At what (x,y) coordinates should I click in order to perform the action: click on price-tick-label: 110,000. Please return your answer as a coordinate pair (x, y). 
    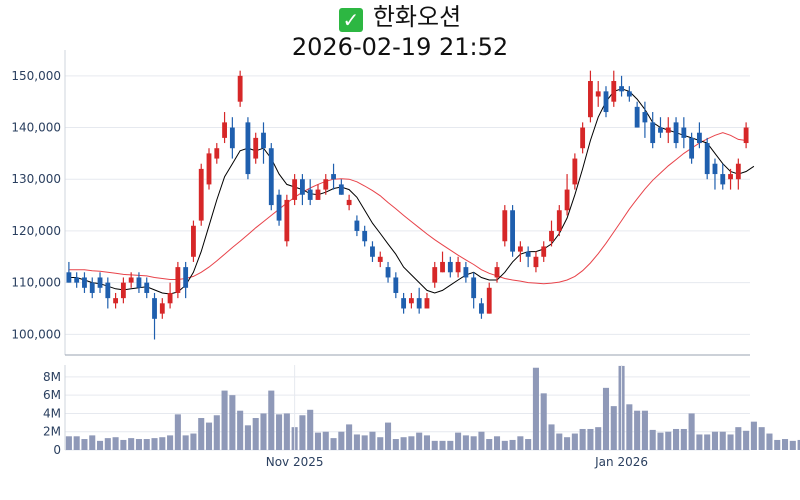
    Looking at the image, I should click on (36, 283).